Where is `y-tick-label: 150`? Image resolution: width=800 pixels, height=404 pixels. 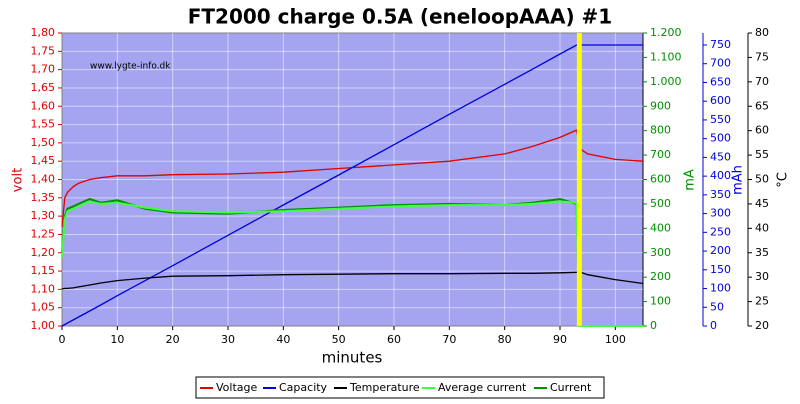 y-tick-label: 150 is located at coordinates (720, 269).